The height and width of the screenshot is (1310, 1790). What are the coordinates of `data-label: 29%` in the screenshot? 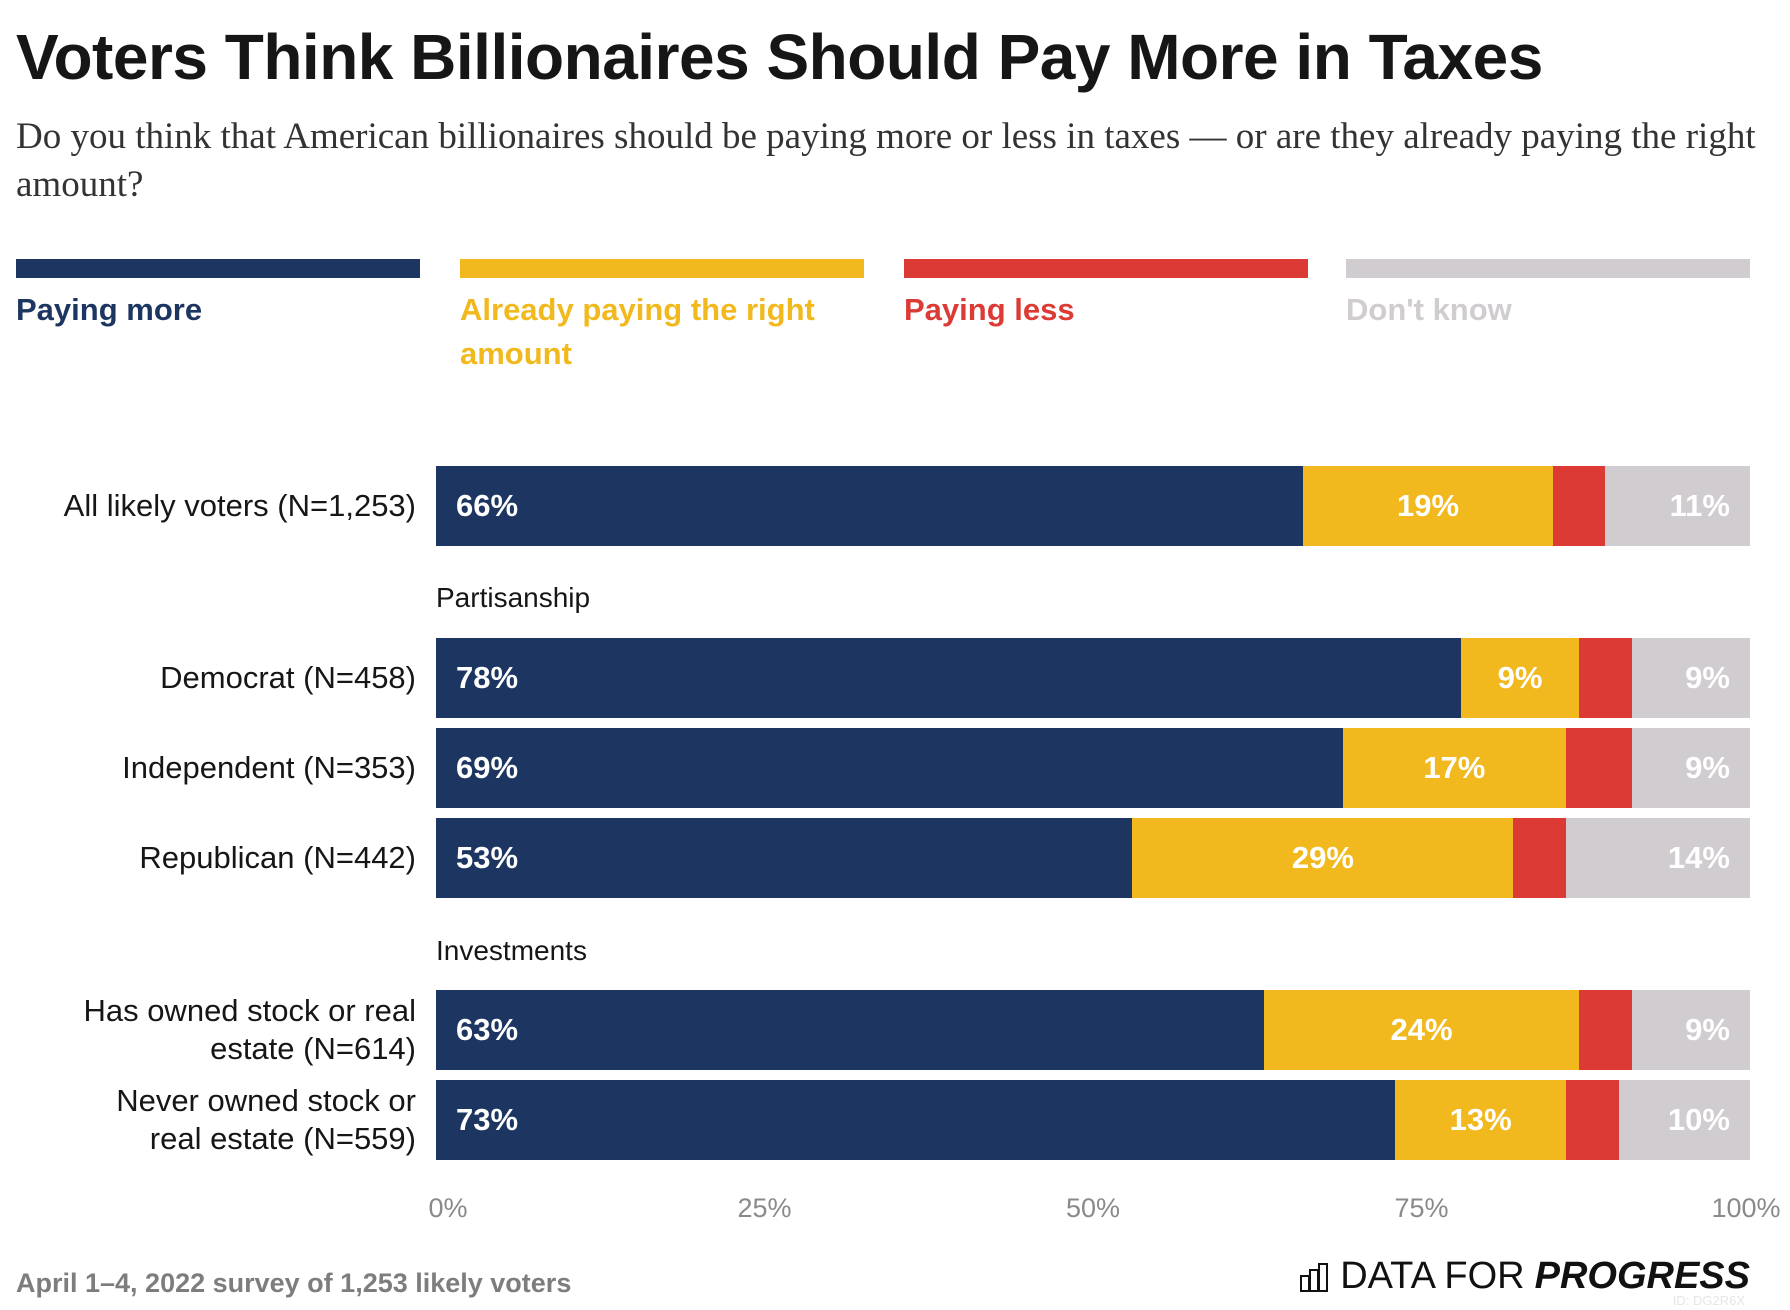 It's located at (1322, 857).